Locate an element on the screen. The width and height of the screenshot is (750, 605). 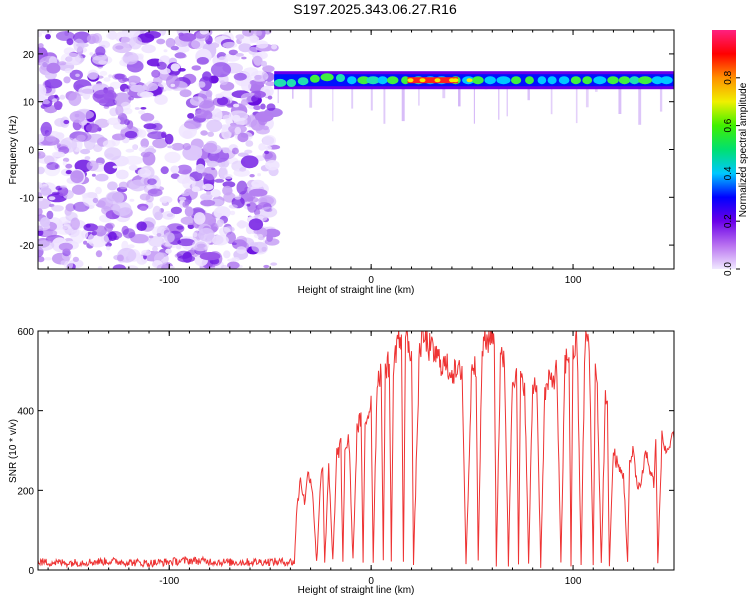
colorbar-tick-label: 0.4 is located at coordinates (728, 173).